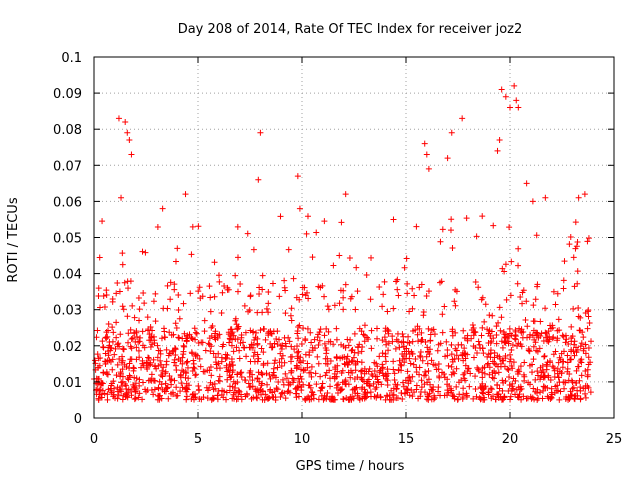 The image size is (640, 480). I want to click on data-point-1908, so click(260, 132).